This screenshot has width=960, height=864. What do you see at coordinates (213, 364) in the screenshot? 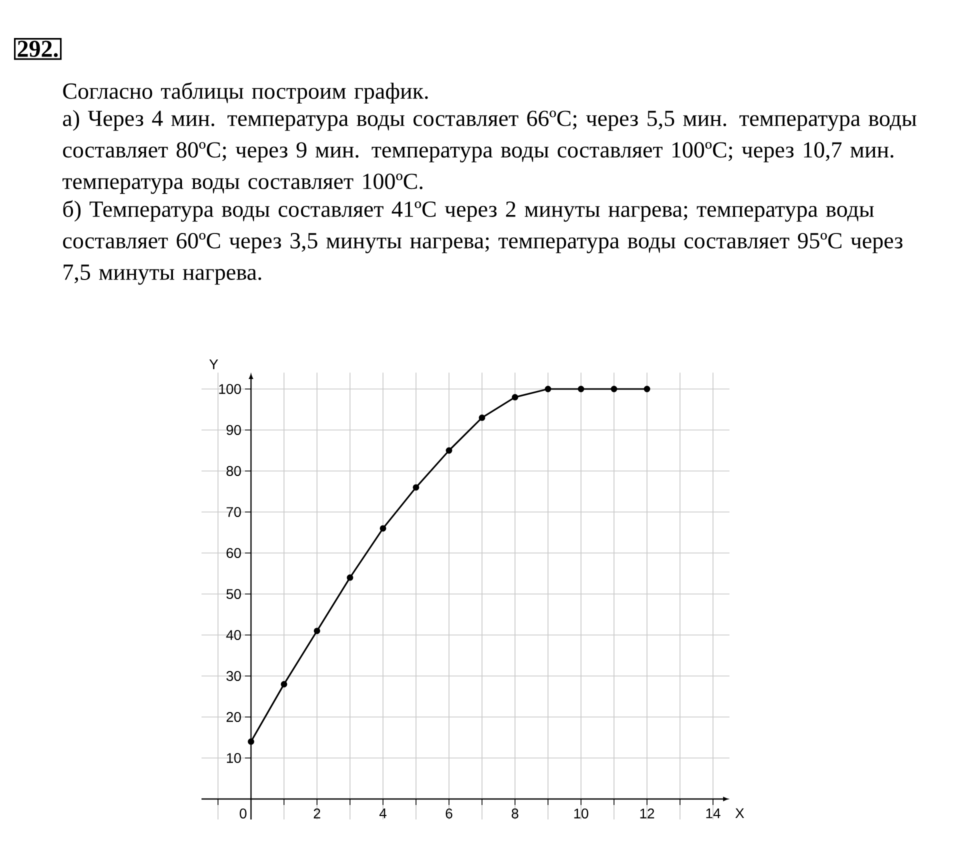
I see `y-axis-title: Y` at bounding box center [213, 364].